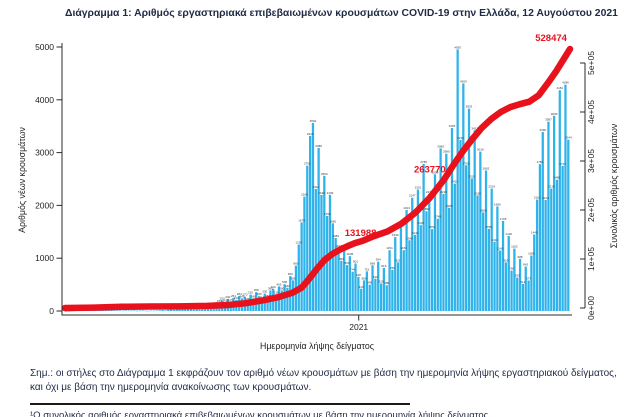  I want to click on bar-label: 1382, so click(335, 236).